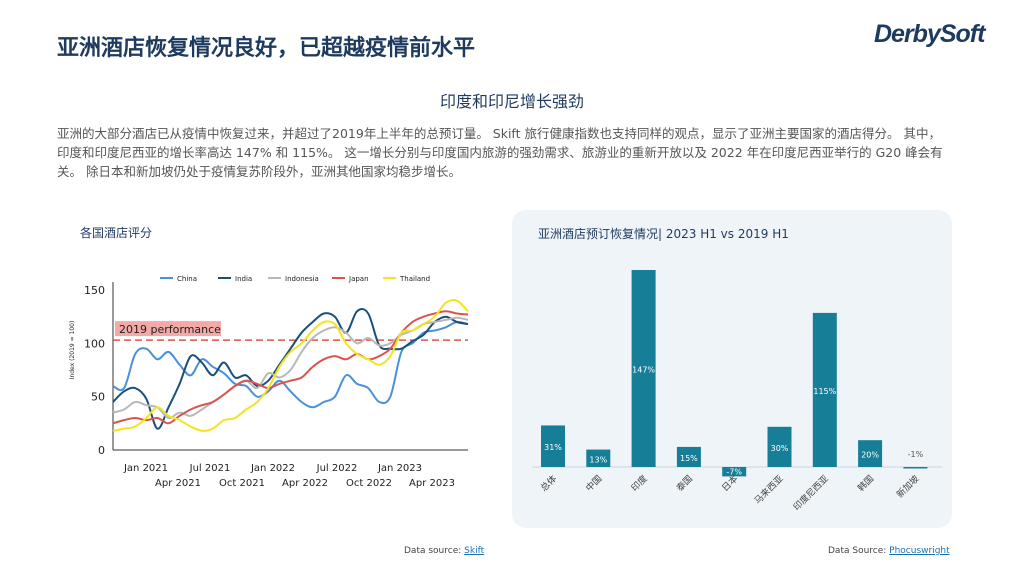 The height and width of the screenshot is (576, 1024). I want to click on series-line-indonesia, so click(290, 368).